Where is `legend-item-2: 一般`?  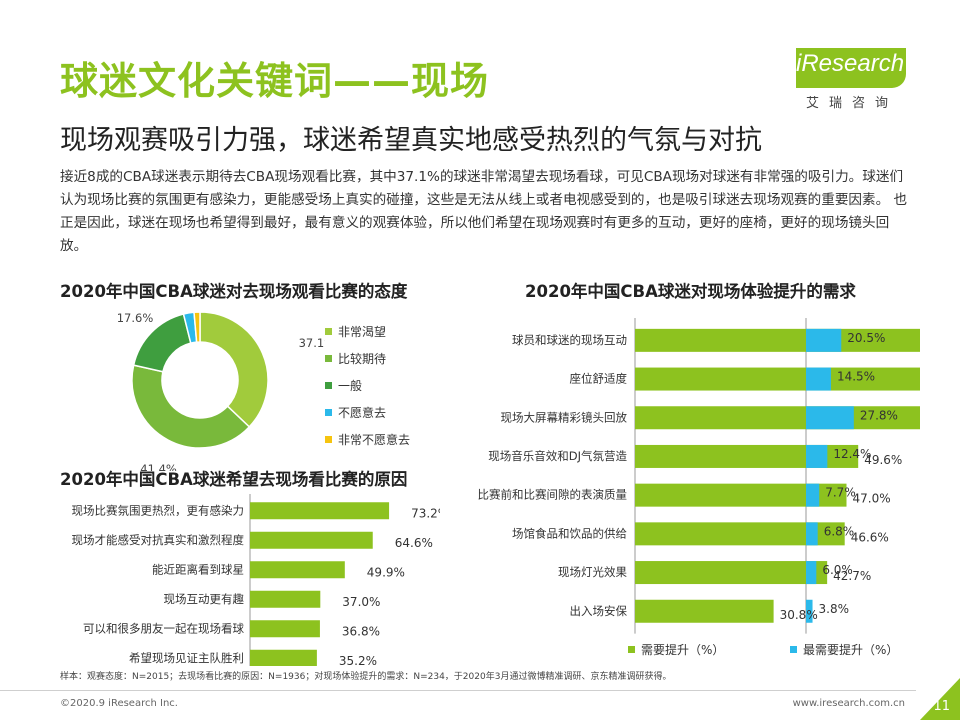 legend-item-2: 一般 is located at coordinates (367, 385).